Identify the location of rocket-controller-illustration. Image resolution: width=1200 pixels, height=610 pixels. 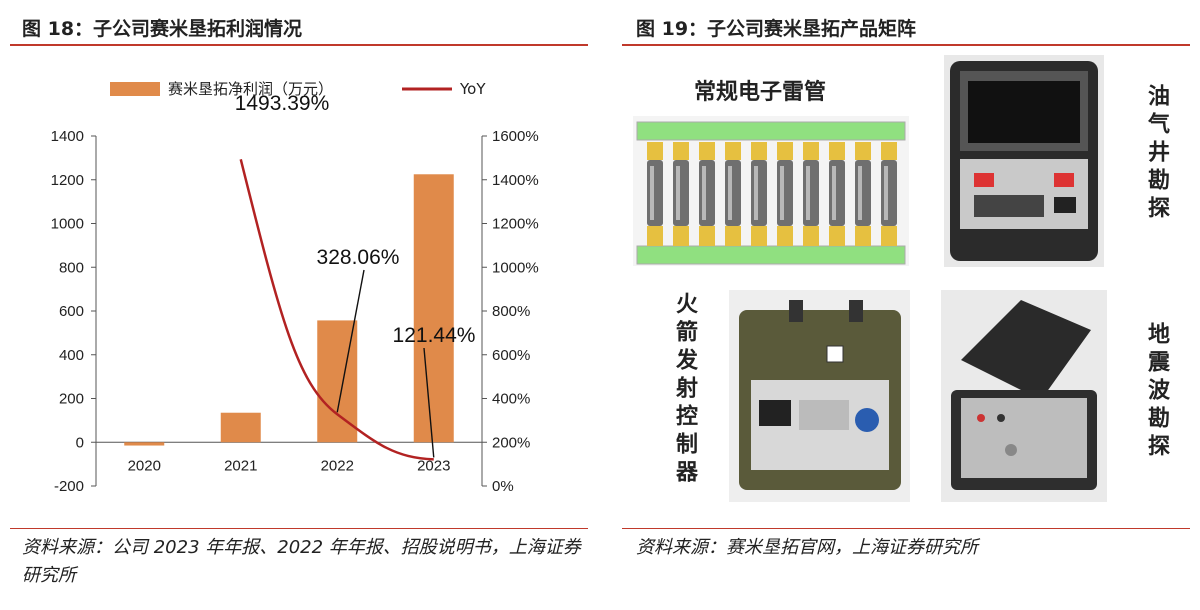
(820, 395).